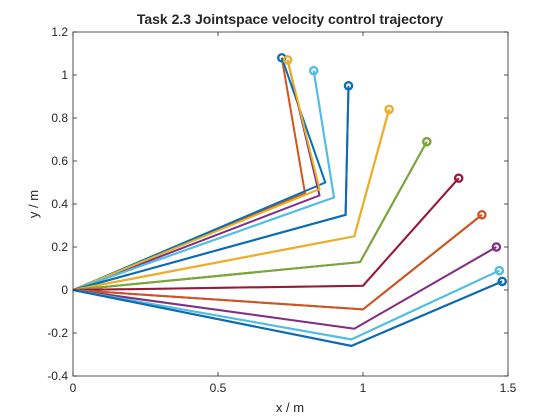 The height and width of the screenshot is (420, 560). I want to click on x-tick-label: 1, so click(363, 388).